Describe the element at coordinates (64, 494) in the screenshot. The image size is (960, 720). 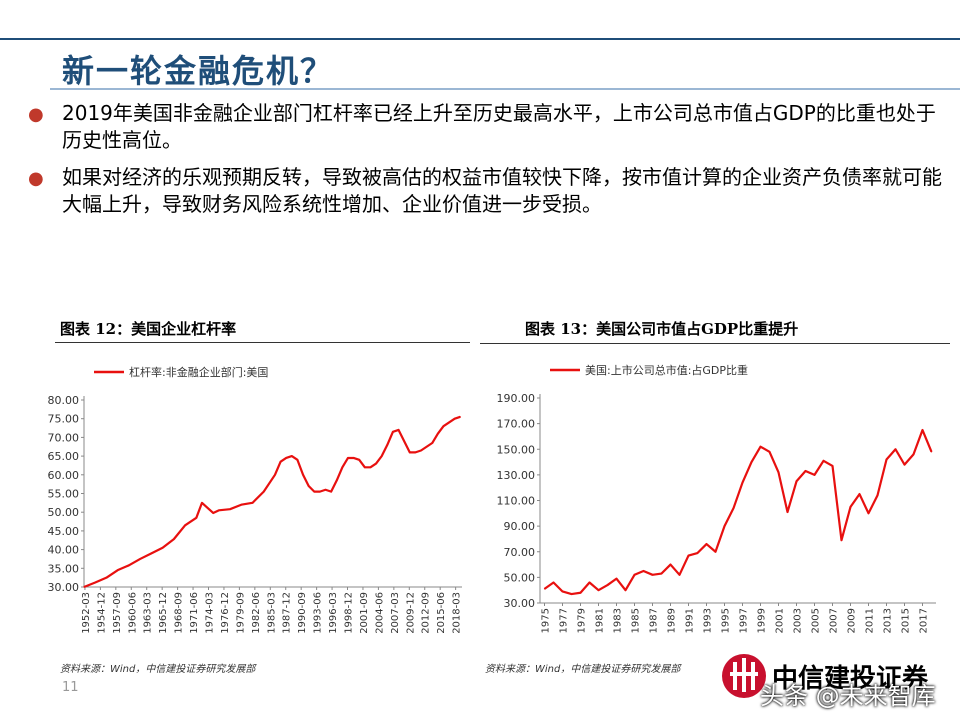
I see `y-tick-label: 55.00` at that location.